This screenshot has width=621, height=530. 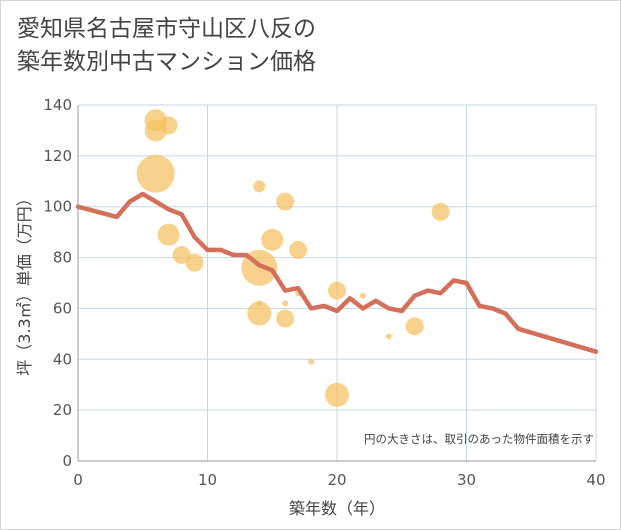 What do you see at coordinates (78, 480) in the screenshot?
I see `x-tick-label-0: 0` at bounding box center [78, 480].